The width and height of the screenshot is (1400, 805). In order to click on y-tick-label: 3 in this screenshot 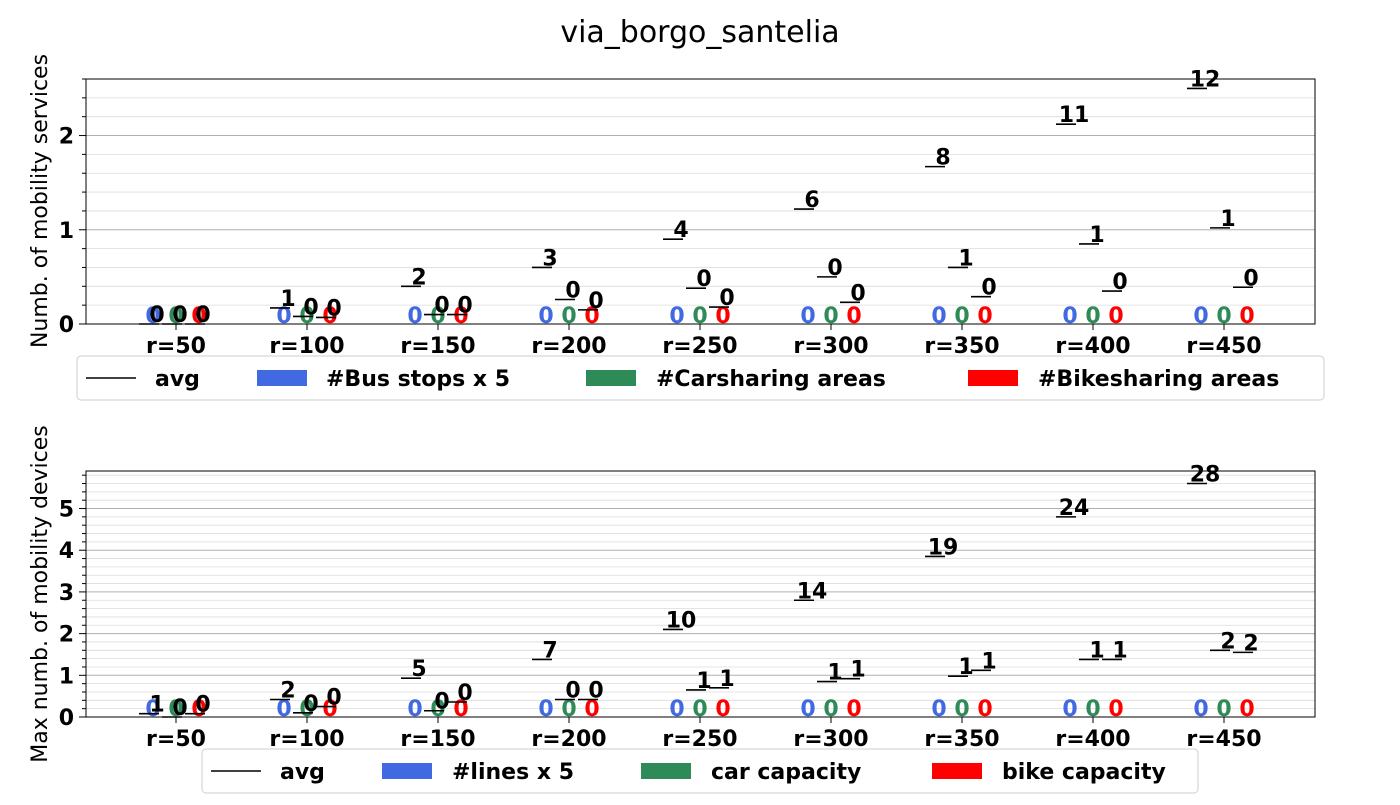, I will do `click(66, 593)`.